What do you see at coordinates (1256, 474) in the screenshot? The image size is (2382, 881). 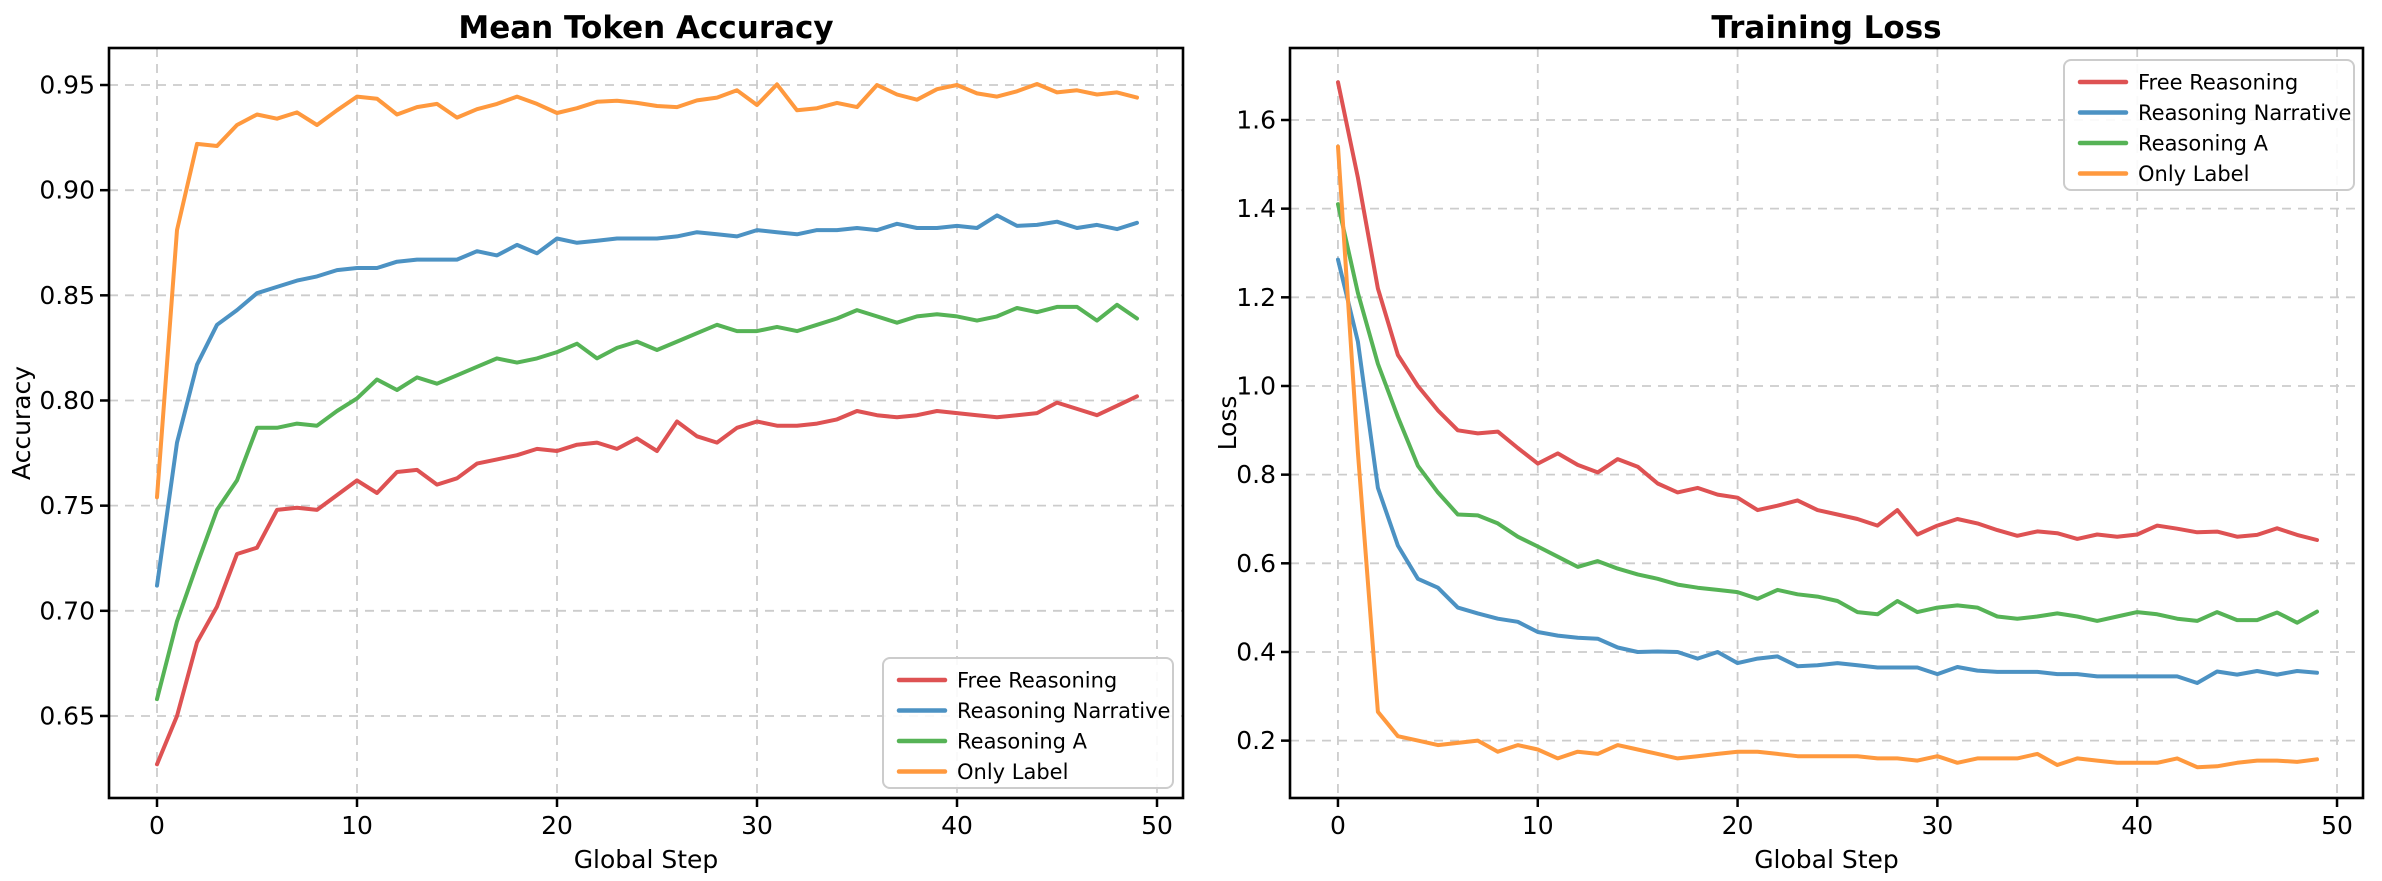 I see `y-tick-label: 0.8` at bounding box center [1256, 474].